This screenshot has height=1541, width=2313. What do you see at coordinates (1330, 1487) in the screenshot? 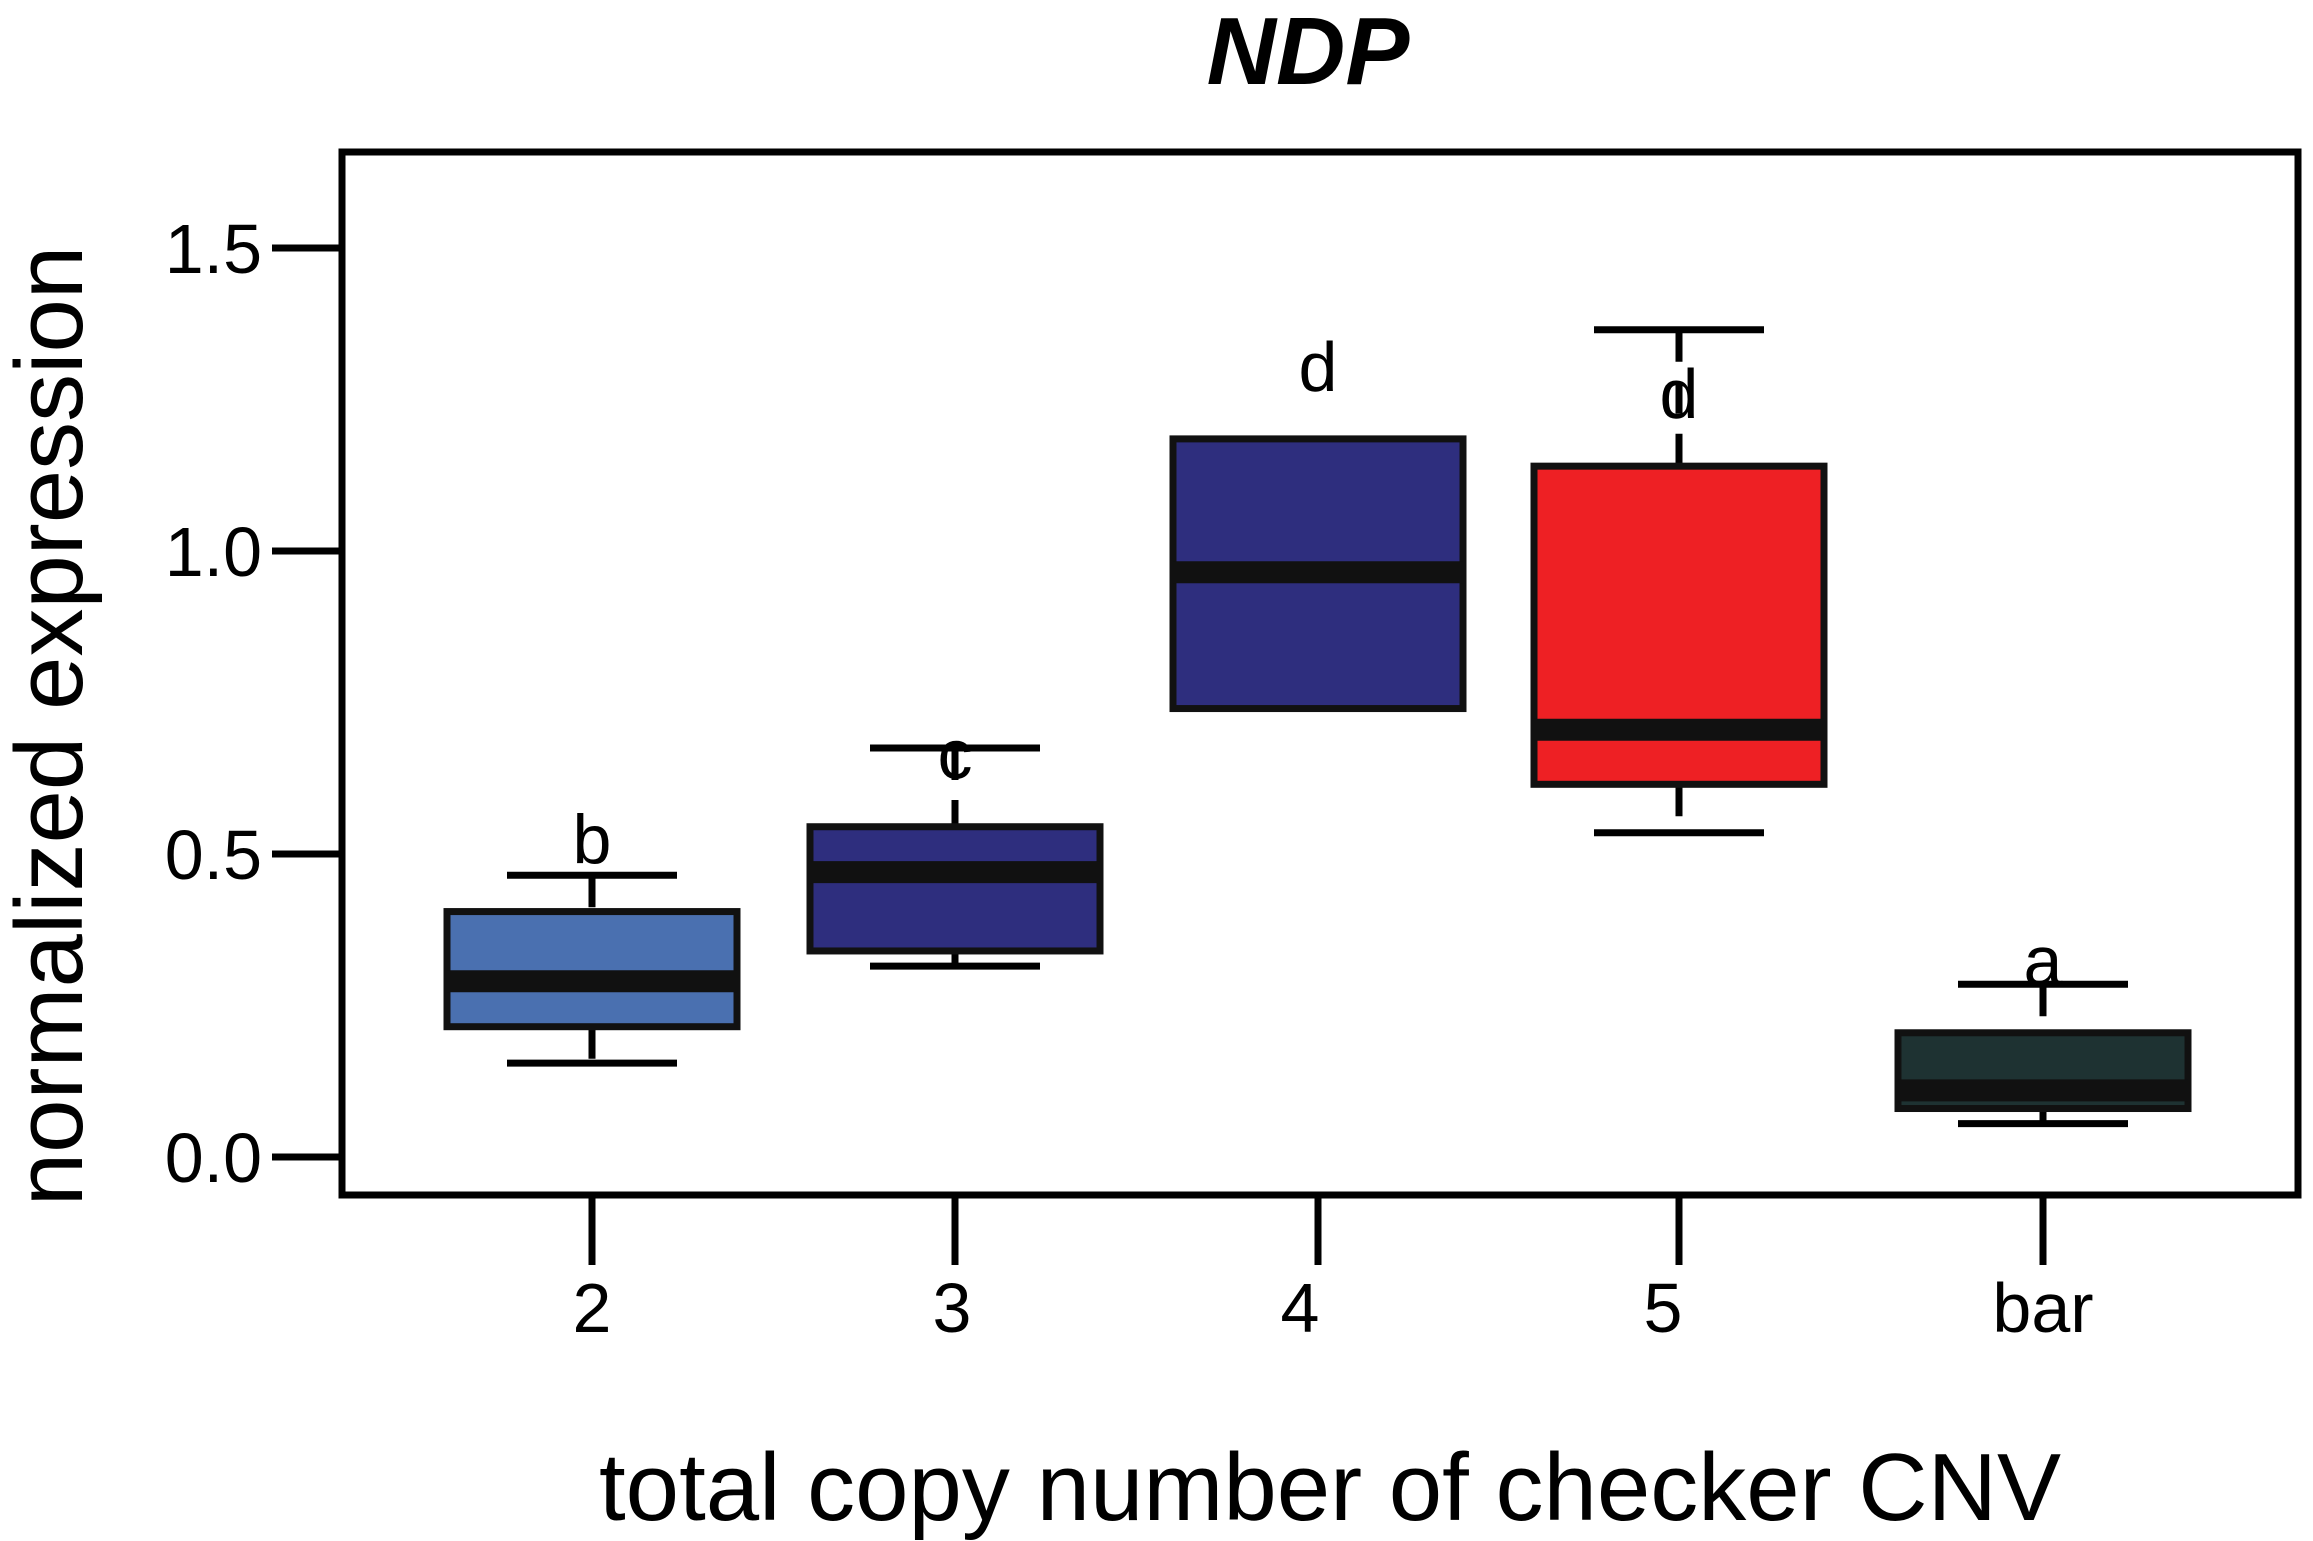
I see `x-axis-label: total copy number of checker CNV` at bounding box center [1330, 1487].